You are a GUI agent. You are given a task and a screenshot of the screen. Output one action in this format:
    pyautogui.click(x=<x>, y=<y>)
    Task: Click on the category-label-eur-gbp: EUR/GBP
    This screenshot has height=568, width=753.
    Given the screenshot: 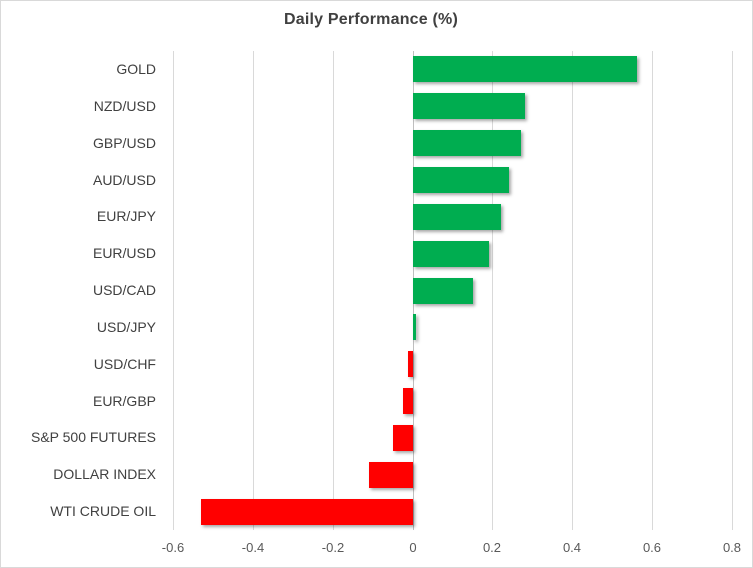 What is the action you would take?
    pyautogui.click(x=124, y=400)
    